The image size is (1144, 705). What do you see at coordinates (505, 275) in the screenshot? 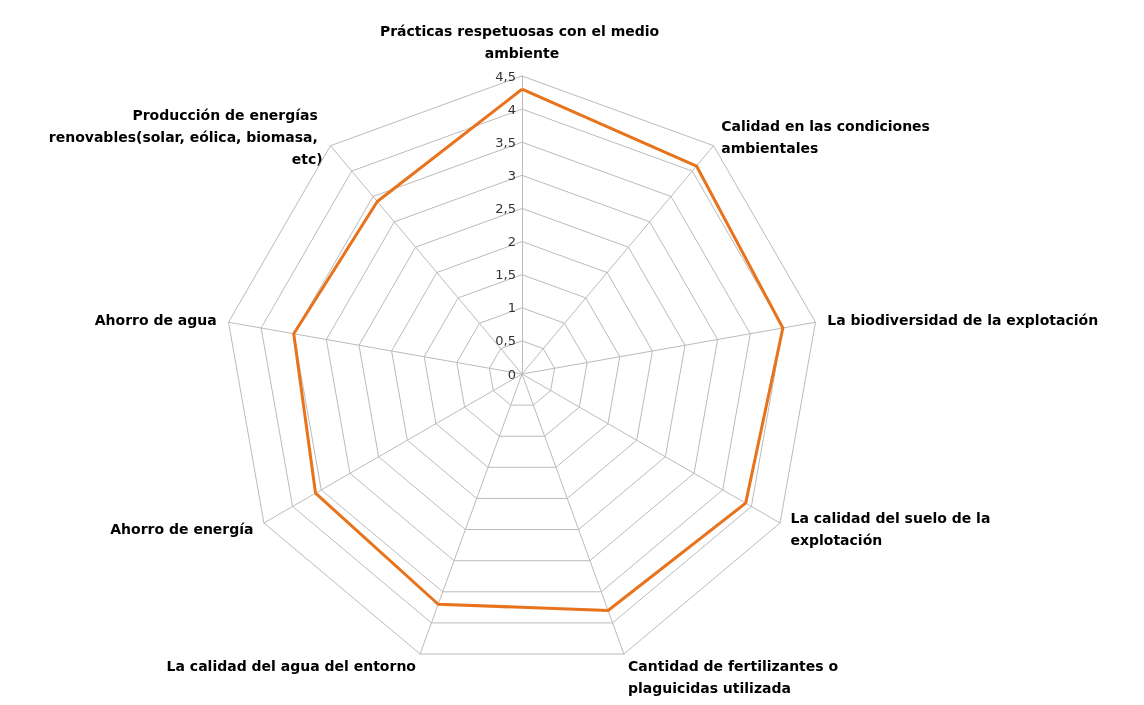
I see `y-tick-label: 1,5` at bounding box center [505, 275].